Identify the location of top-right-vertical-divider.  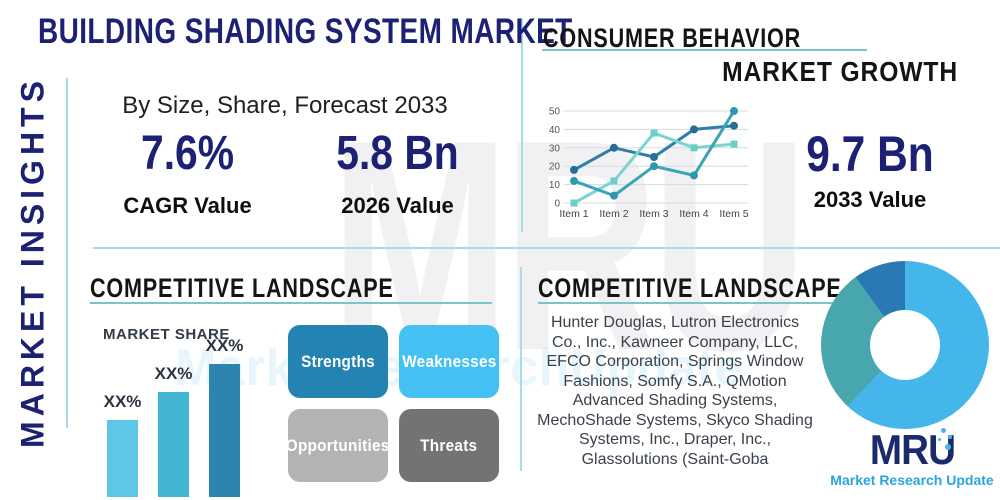
(522, 125).